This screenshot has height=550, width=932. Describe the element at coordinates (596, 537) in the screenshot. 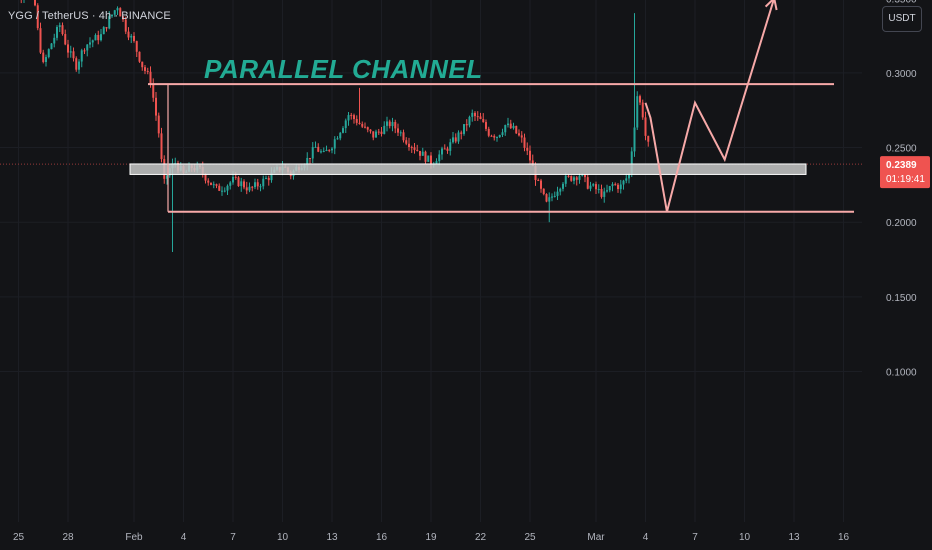

I see `x-tick-label: Mar` at that location.